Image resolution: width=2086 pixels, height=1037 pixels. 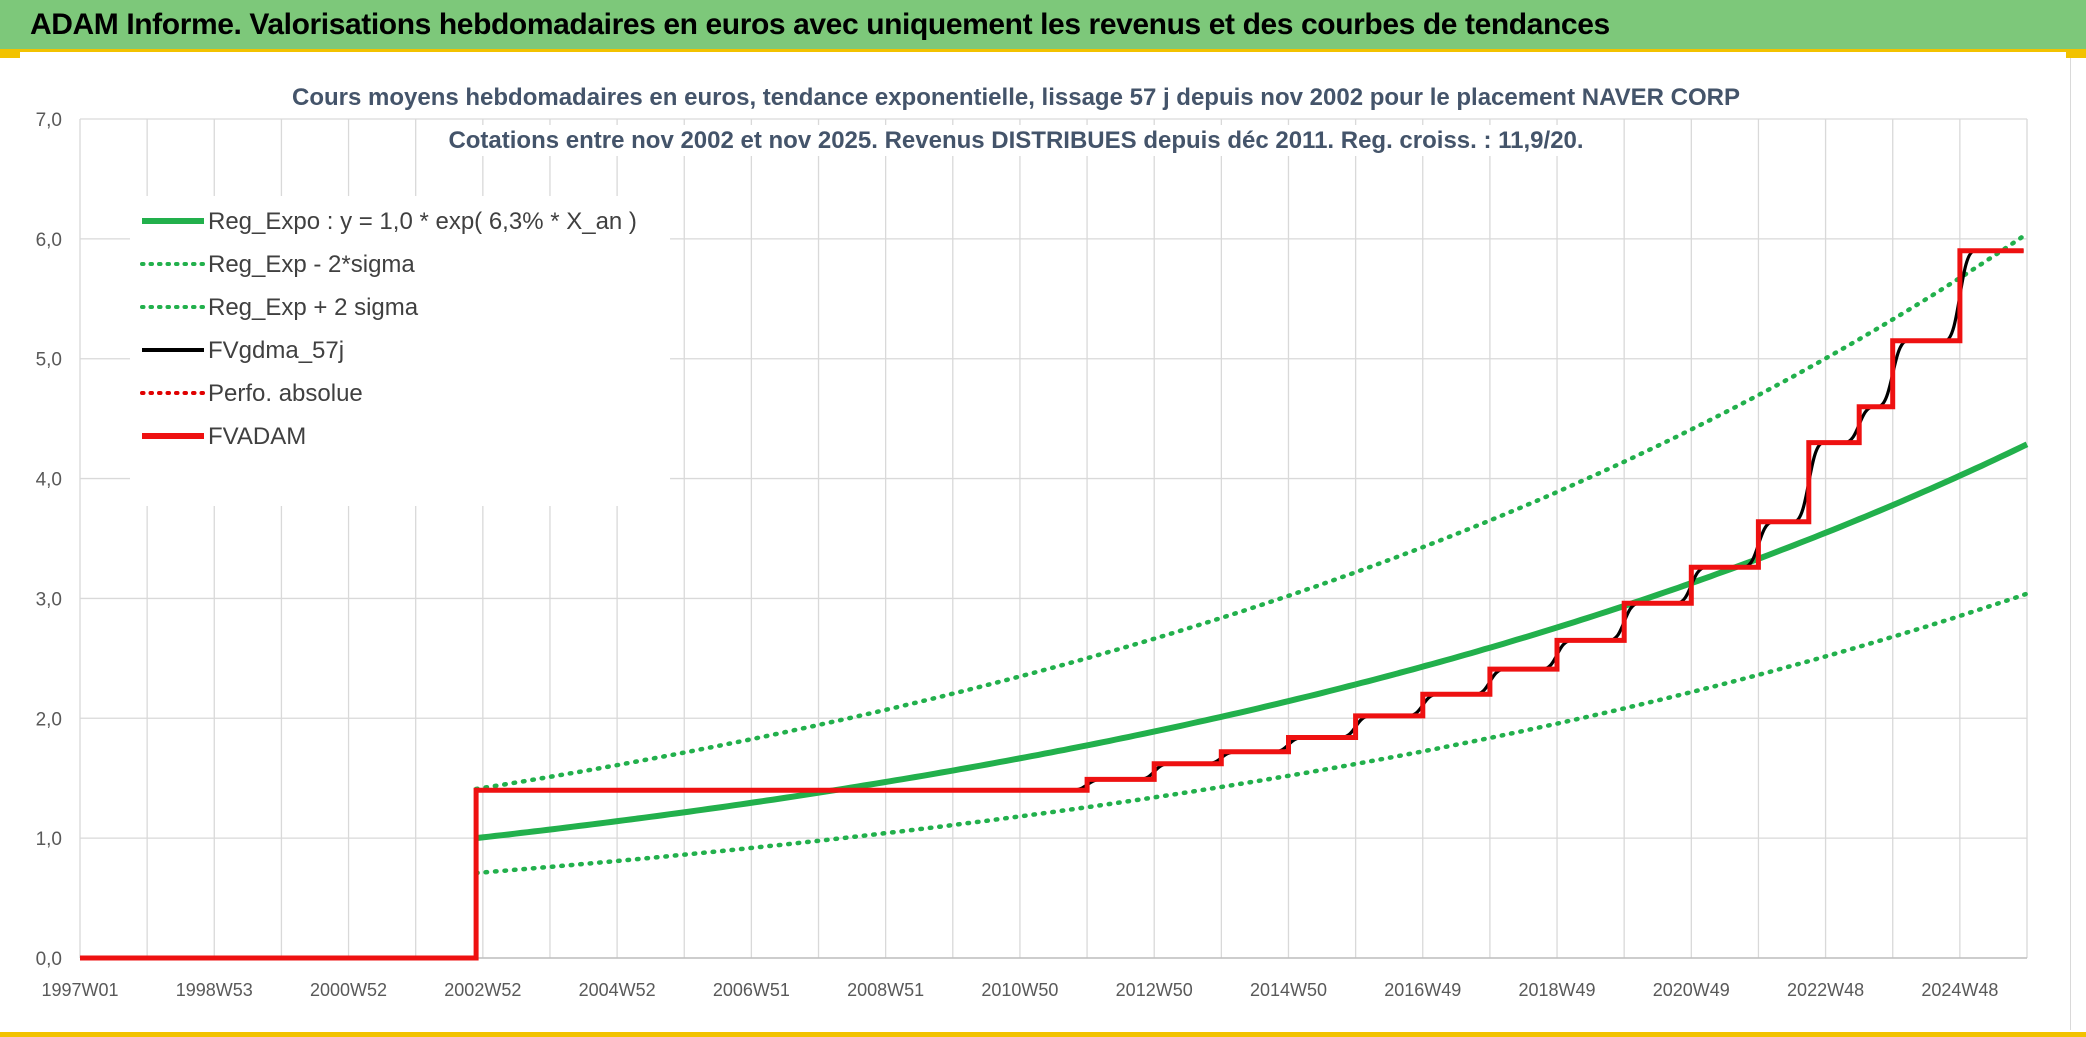 What do you see at coordinates (422, 221) in the screenshot?
I see `legend-label: Reg_Expo : y = 1,0 * exp( 6,3% * X_an )` at bounding box center [422, 221].